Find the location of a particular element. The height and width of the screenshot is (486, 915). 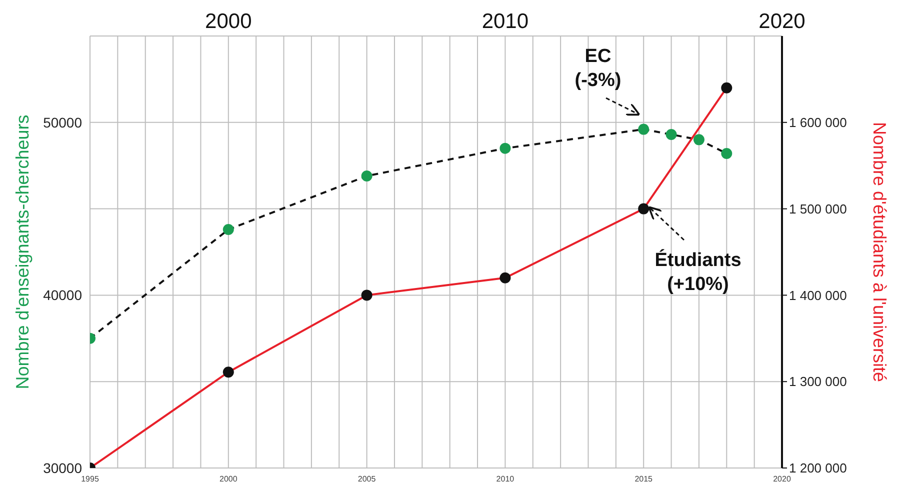

annotation: Étudiants (+10%) is located at coordinates (698, 272).